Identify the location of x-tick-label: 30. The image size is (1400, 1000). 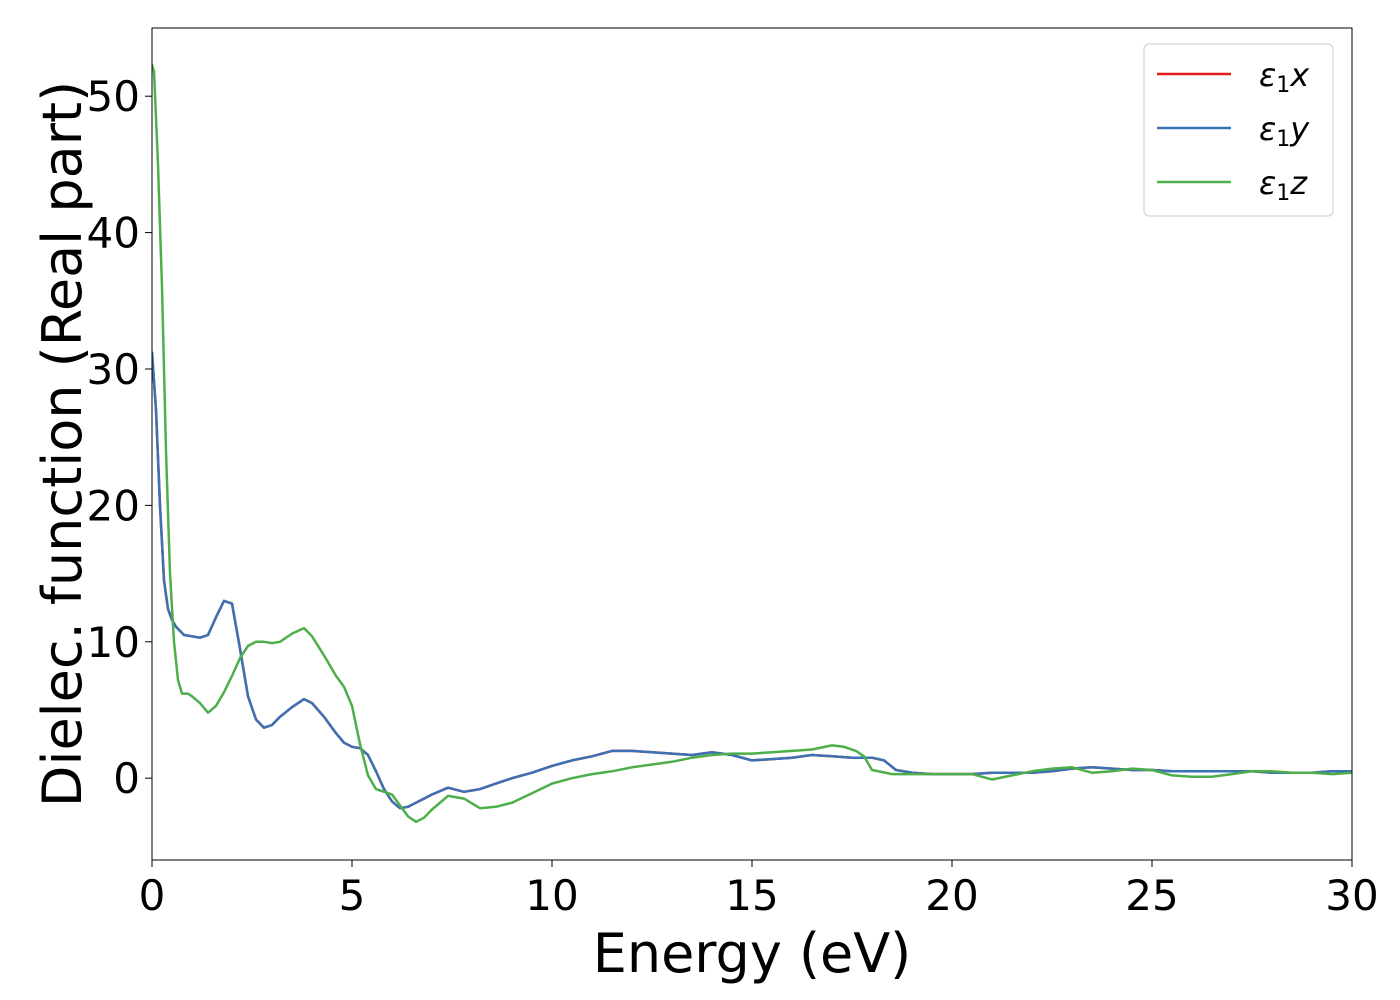
(1351, 895).